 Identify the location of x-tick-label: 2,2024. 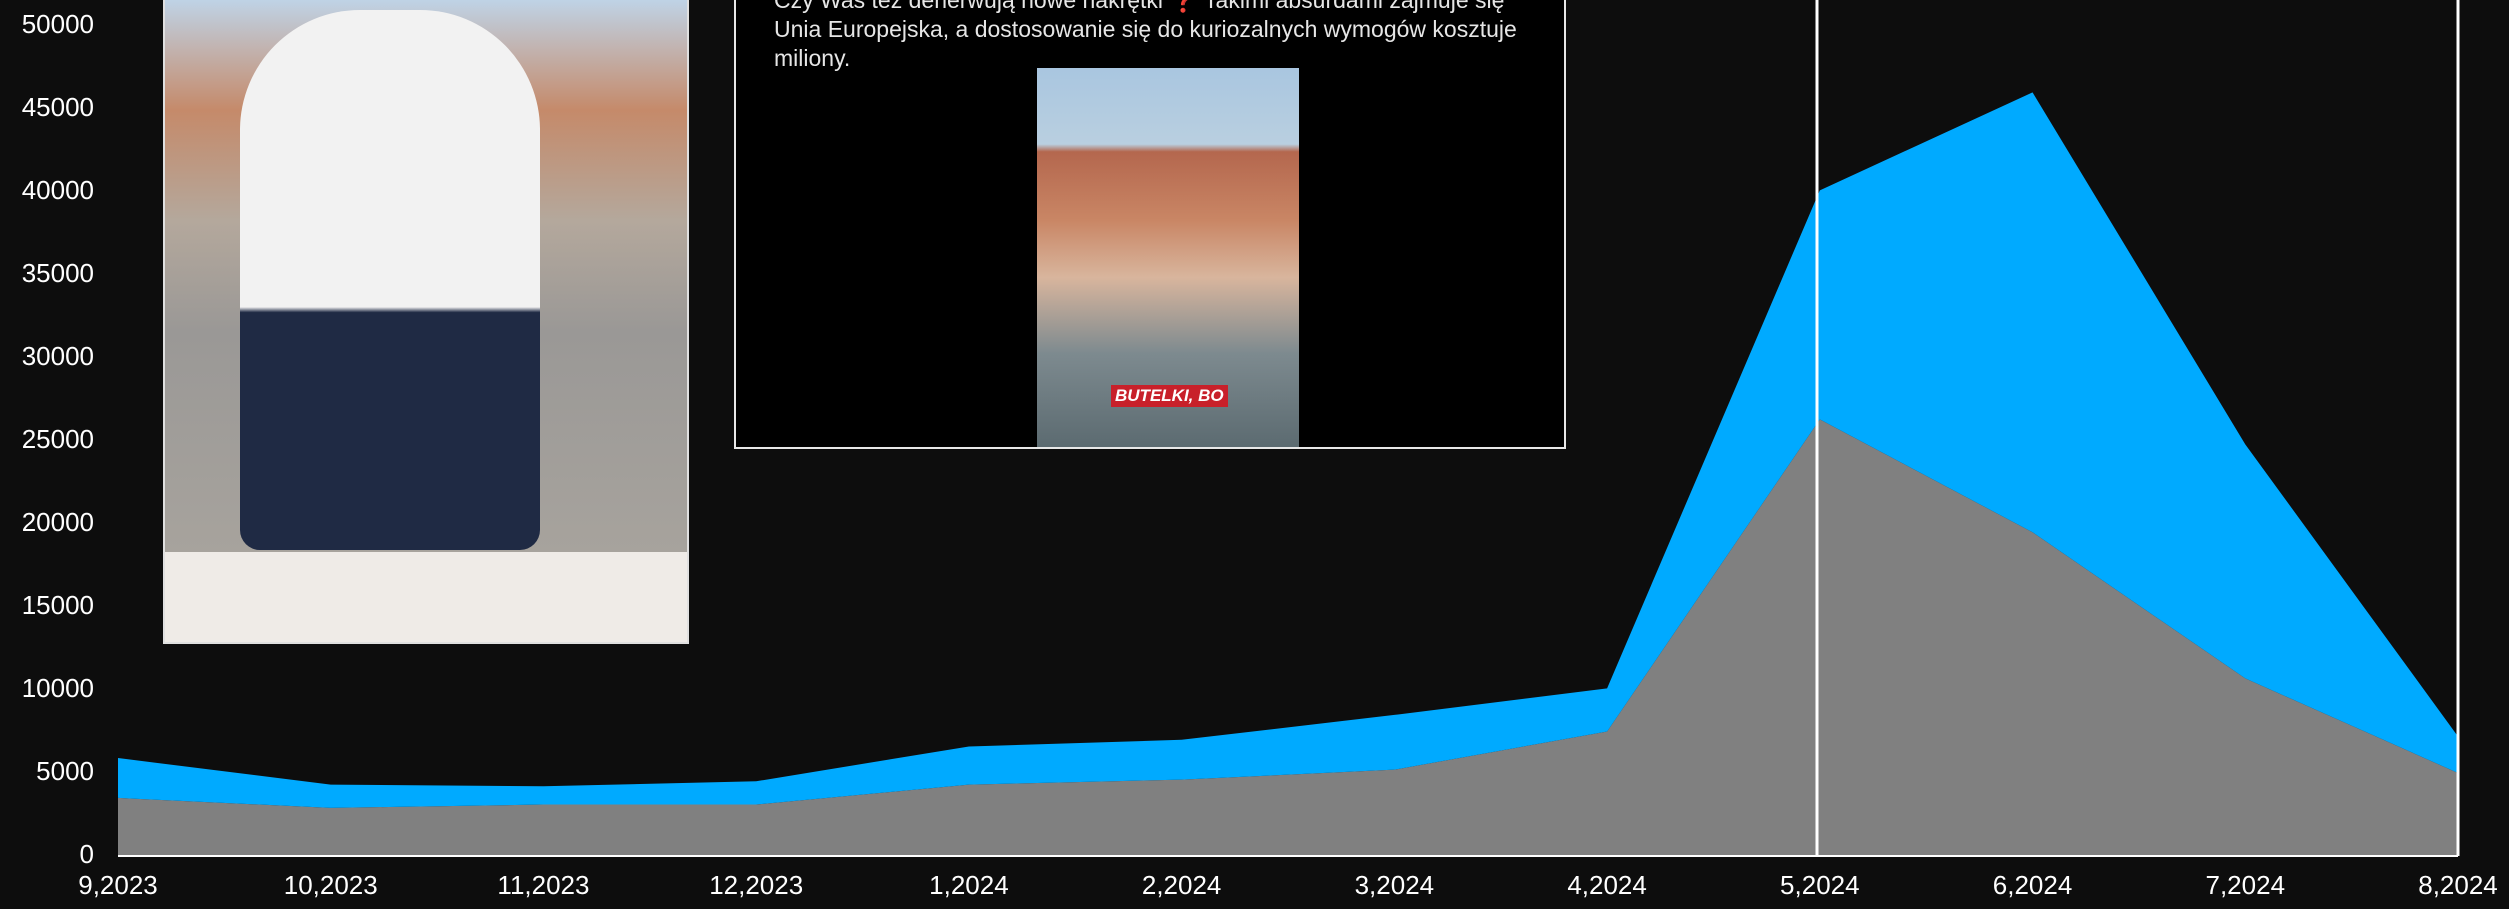
(1182, 885).